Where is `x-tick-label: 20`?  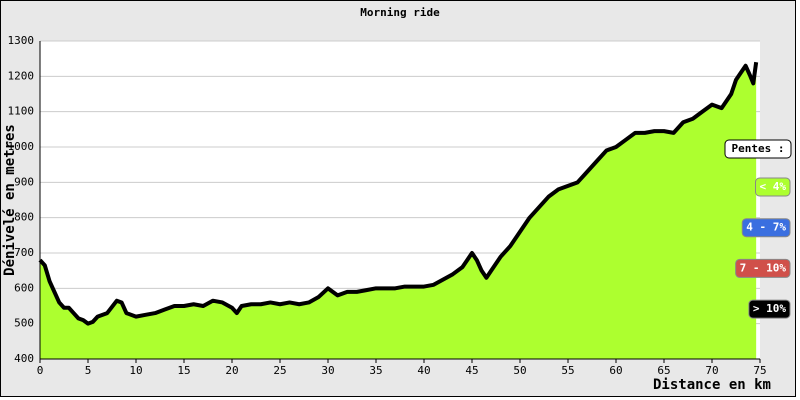
x-tick-label: 20 is located at coordinates (231, 370).